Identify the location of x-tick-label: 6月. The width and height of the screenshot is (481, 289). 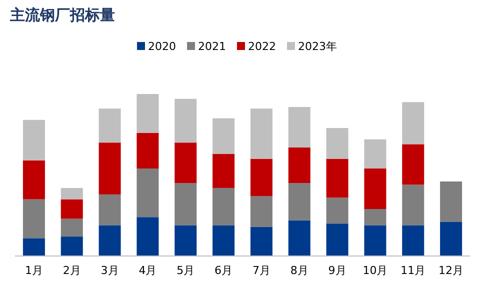
(223, 270).